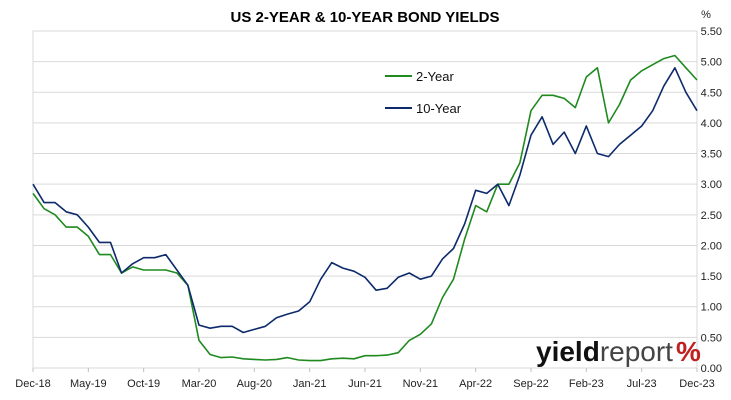  What do you see at coordinates (711, 93) in the screenshot?
I see `y-tick-label: 4.50` at bounding box center [711, 93].